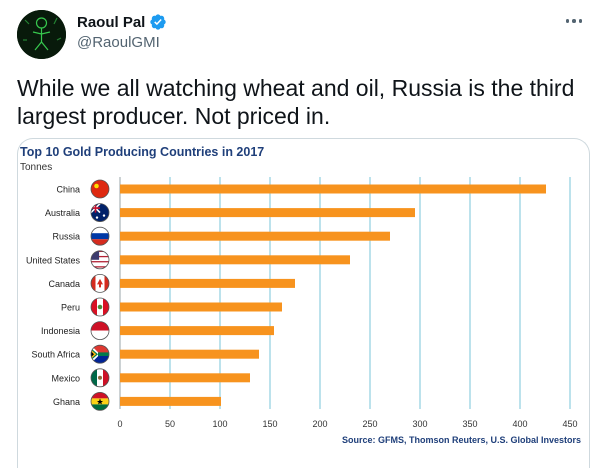 This screenshot has width=607, height=468. What do you see at coordinates (369, 424) in the screenshot?
I see `x-tick-label: 250` at bounding box center [369, 424].